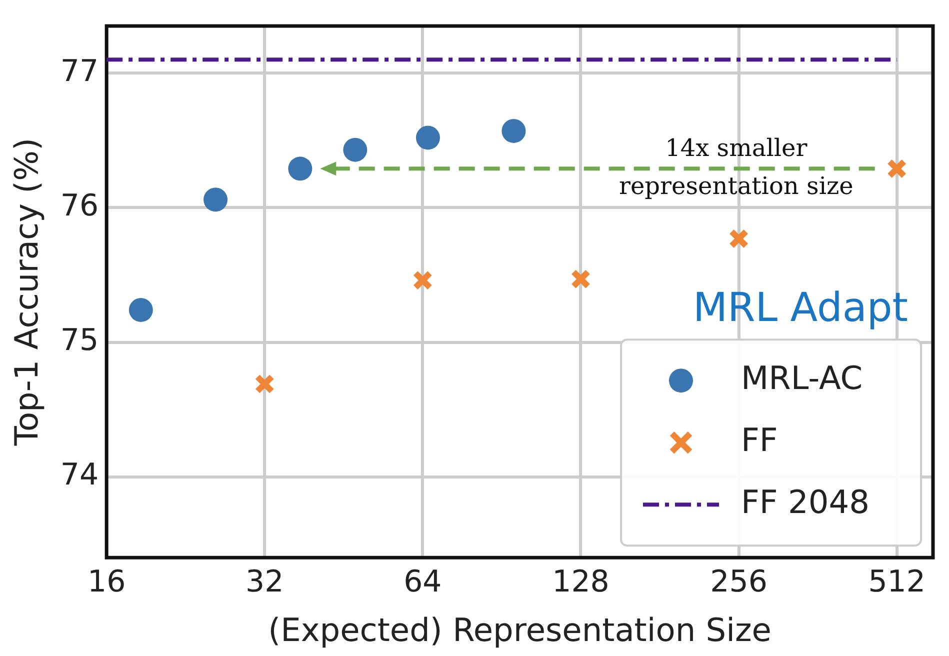 Image resolution: width=949 pixels, height=656 pixels. Describe the element at coordinates (581, 582) in the screenshot. I see `x-tick-label: 128` at that location.